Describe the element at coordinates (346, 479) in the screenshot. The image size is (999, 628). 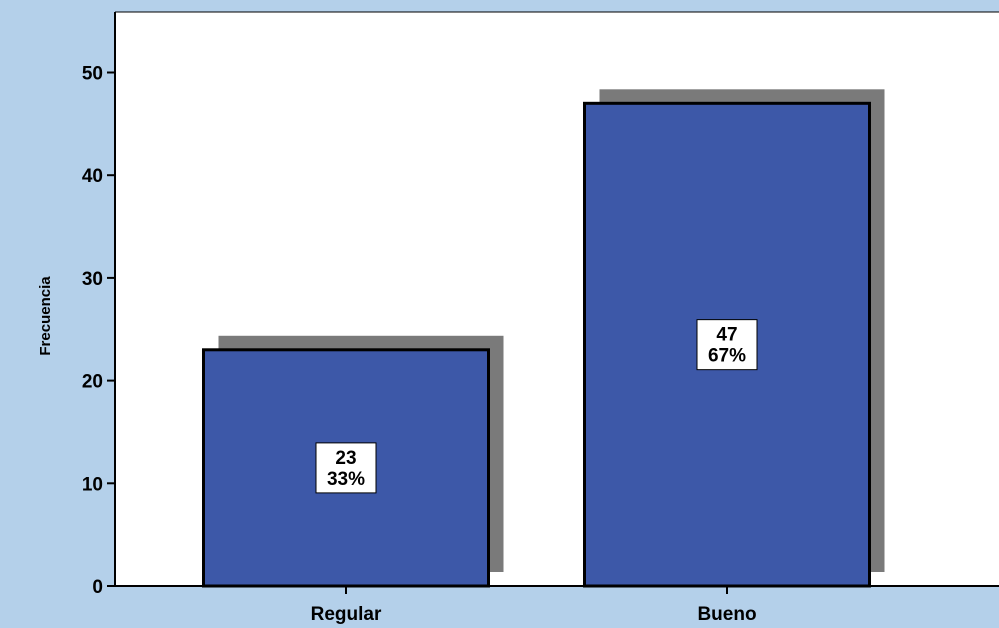
I see `data-label-percent: 33%` at that location.